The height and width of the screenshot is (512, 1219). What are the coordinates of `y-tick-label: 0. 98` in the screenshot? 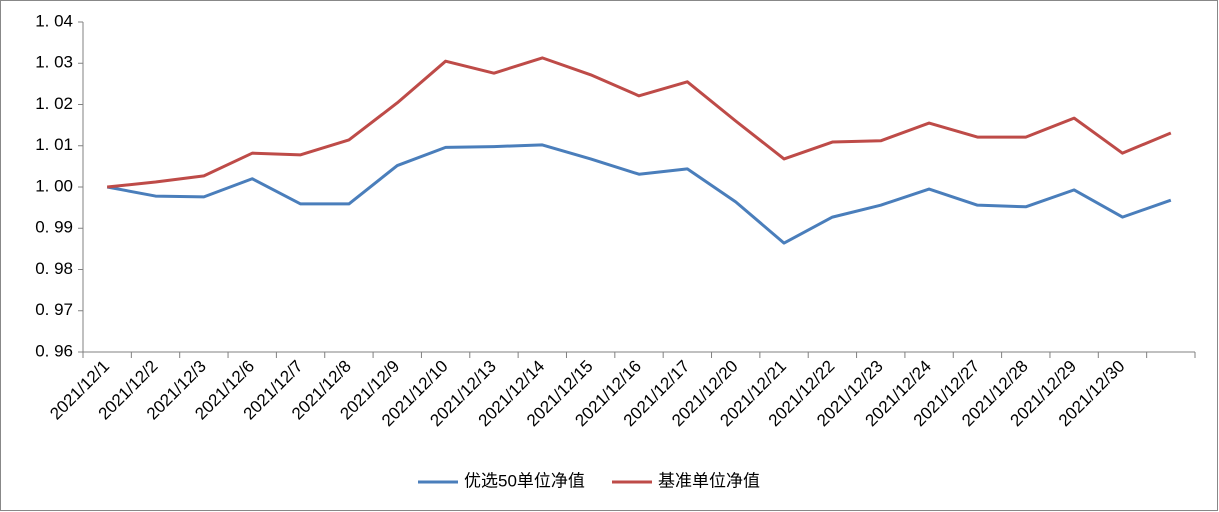 It's located at (54, 268).